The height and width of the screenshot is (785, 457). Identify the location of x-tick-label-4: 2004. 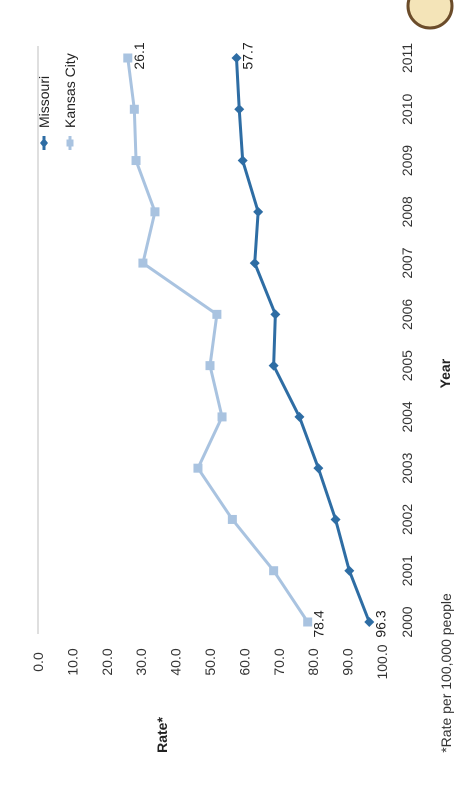
(407, 416).